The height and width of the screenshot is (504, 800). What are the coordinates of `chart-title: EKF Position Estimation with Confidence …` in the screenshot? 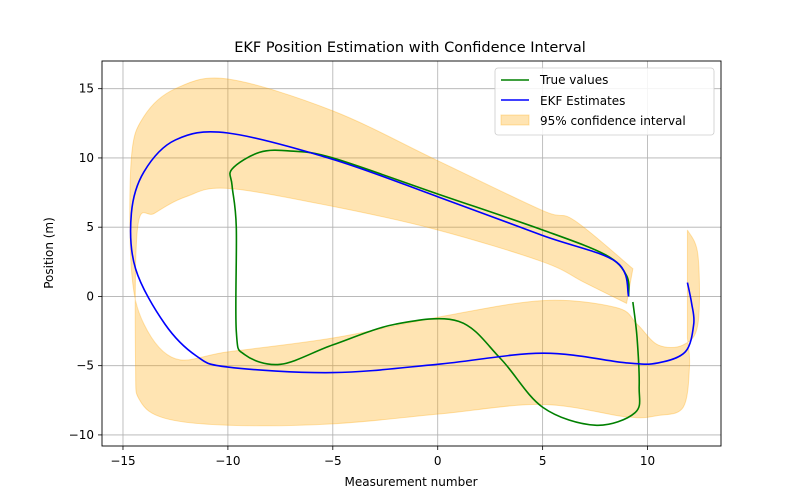 It's located at (410, 48).